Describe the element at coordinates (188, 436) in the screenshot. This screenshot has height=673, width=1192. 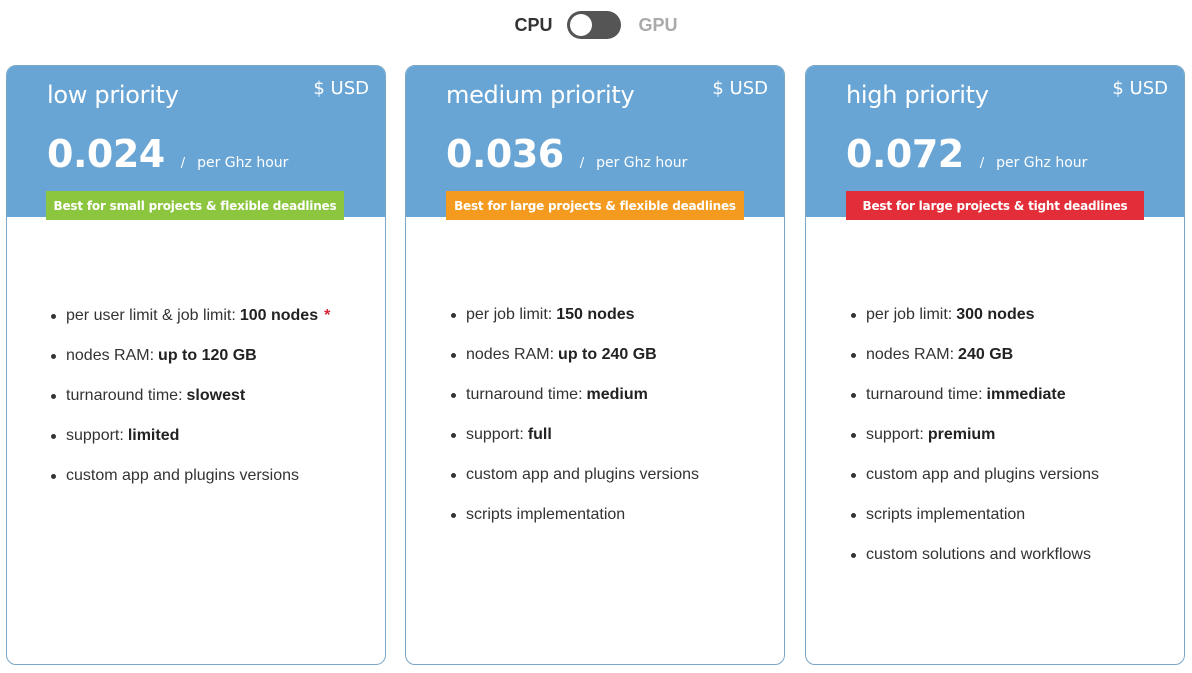
I see `feature-item: support: limited` at that location.